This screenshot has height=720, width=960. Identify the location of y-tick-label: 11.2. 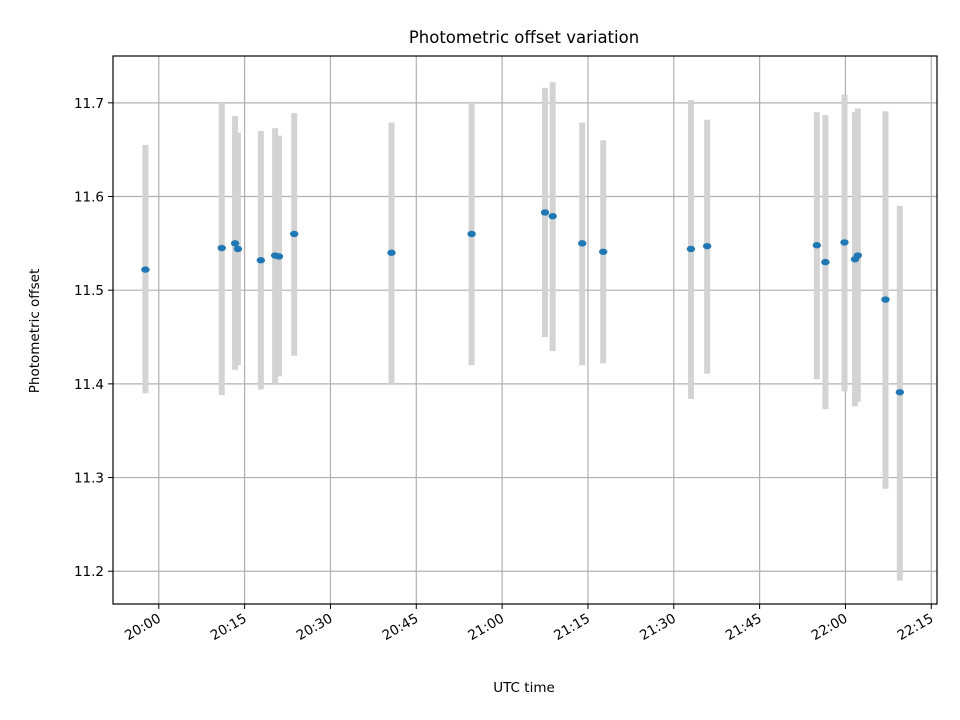
(89, 572).